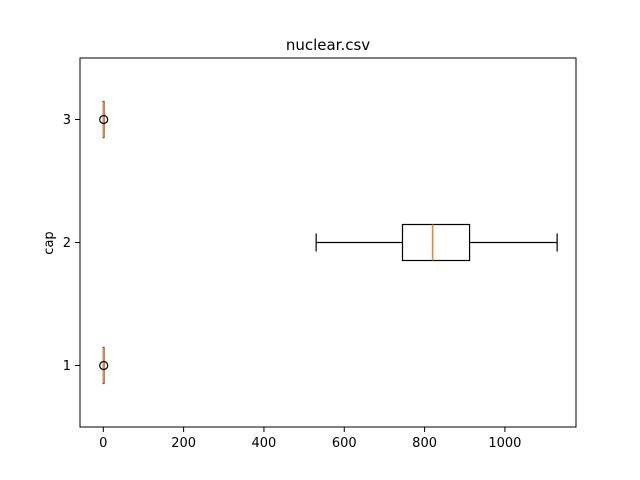 The height and width of the screenshot is (480, 640). What do you see at coordinates (424, 443) in the screenshot?
I see `x-tick-label-5: 800` at bounding box center [424, 443].